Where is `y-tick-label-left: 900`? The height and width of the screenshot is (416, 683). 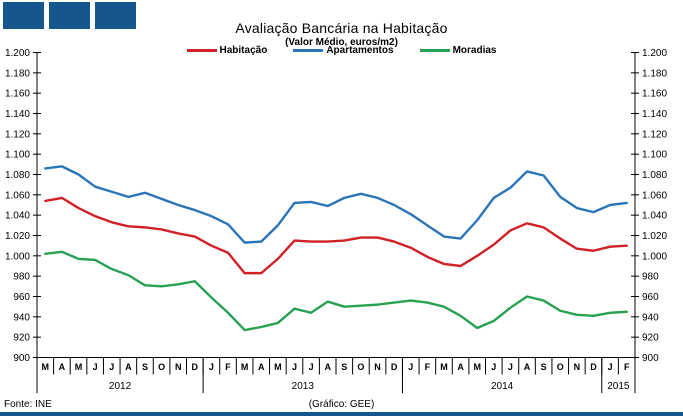 y-tick-label-left: 900 is located at coordinates (21, 358).